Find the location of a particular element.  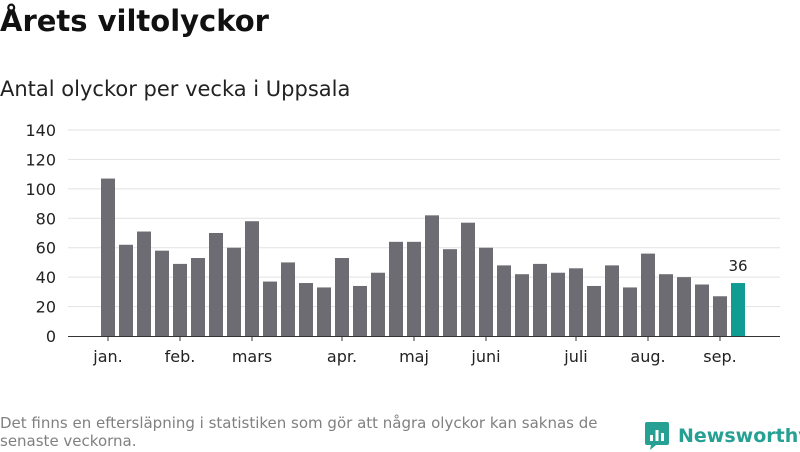

bar-highlight is located at coordinates (738, 309).